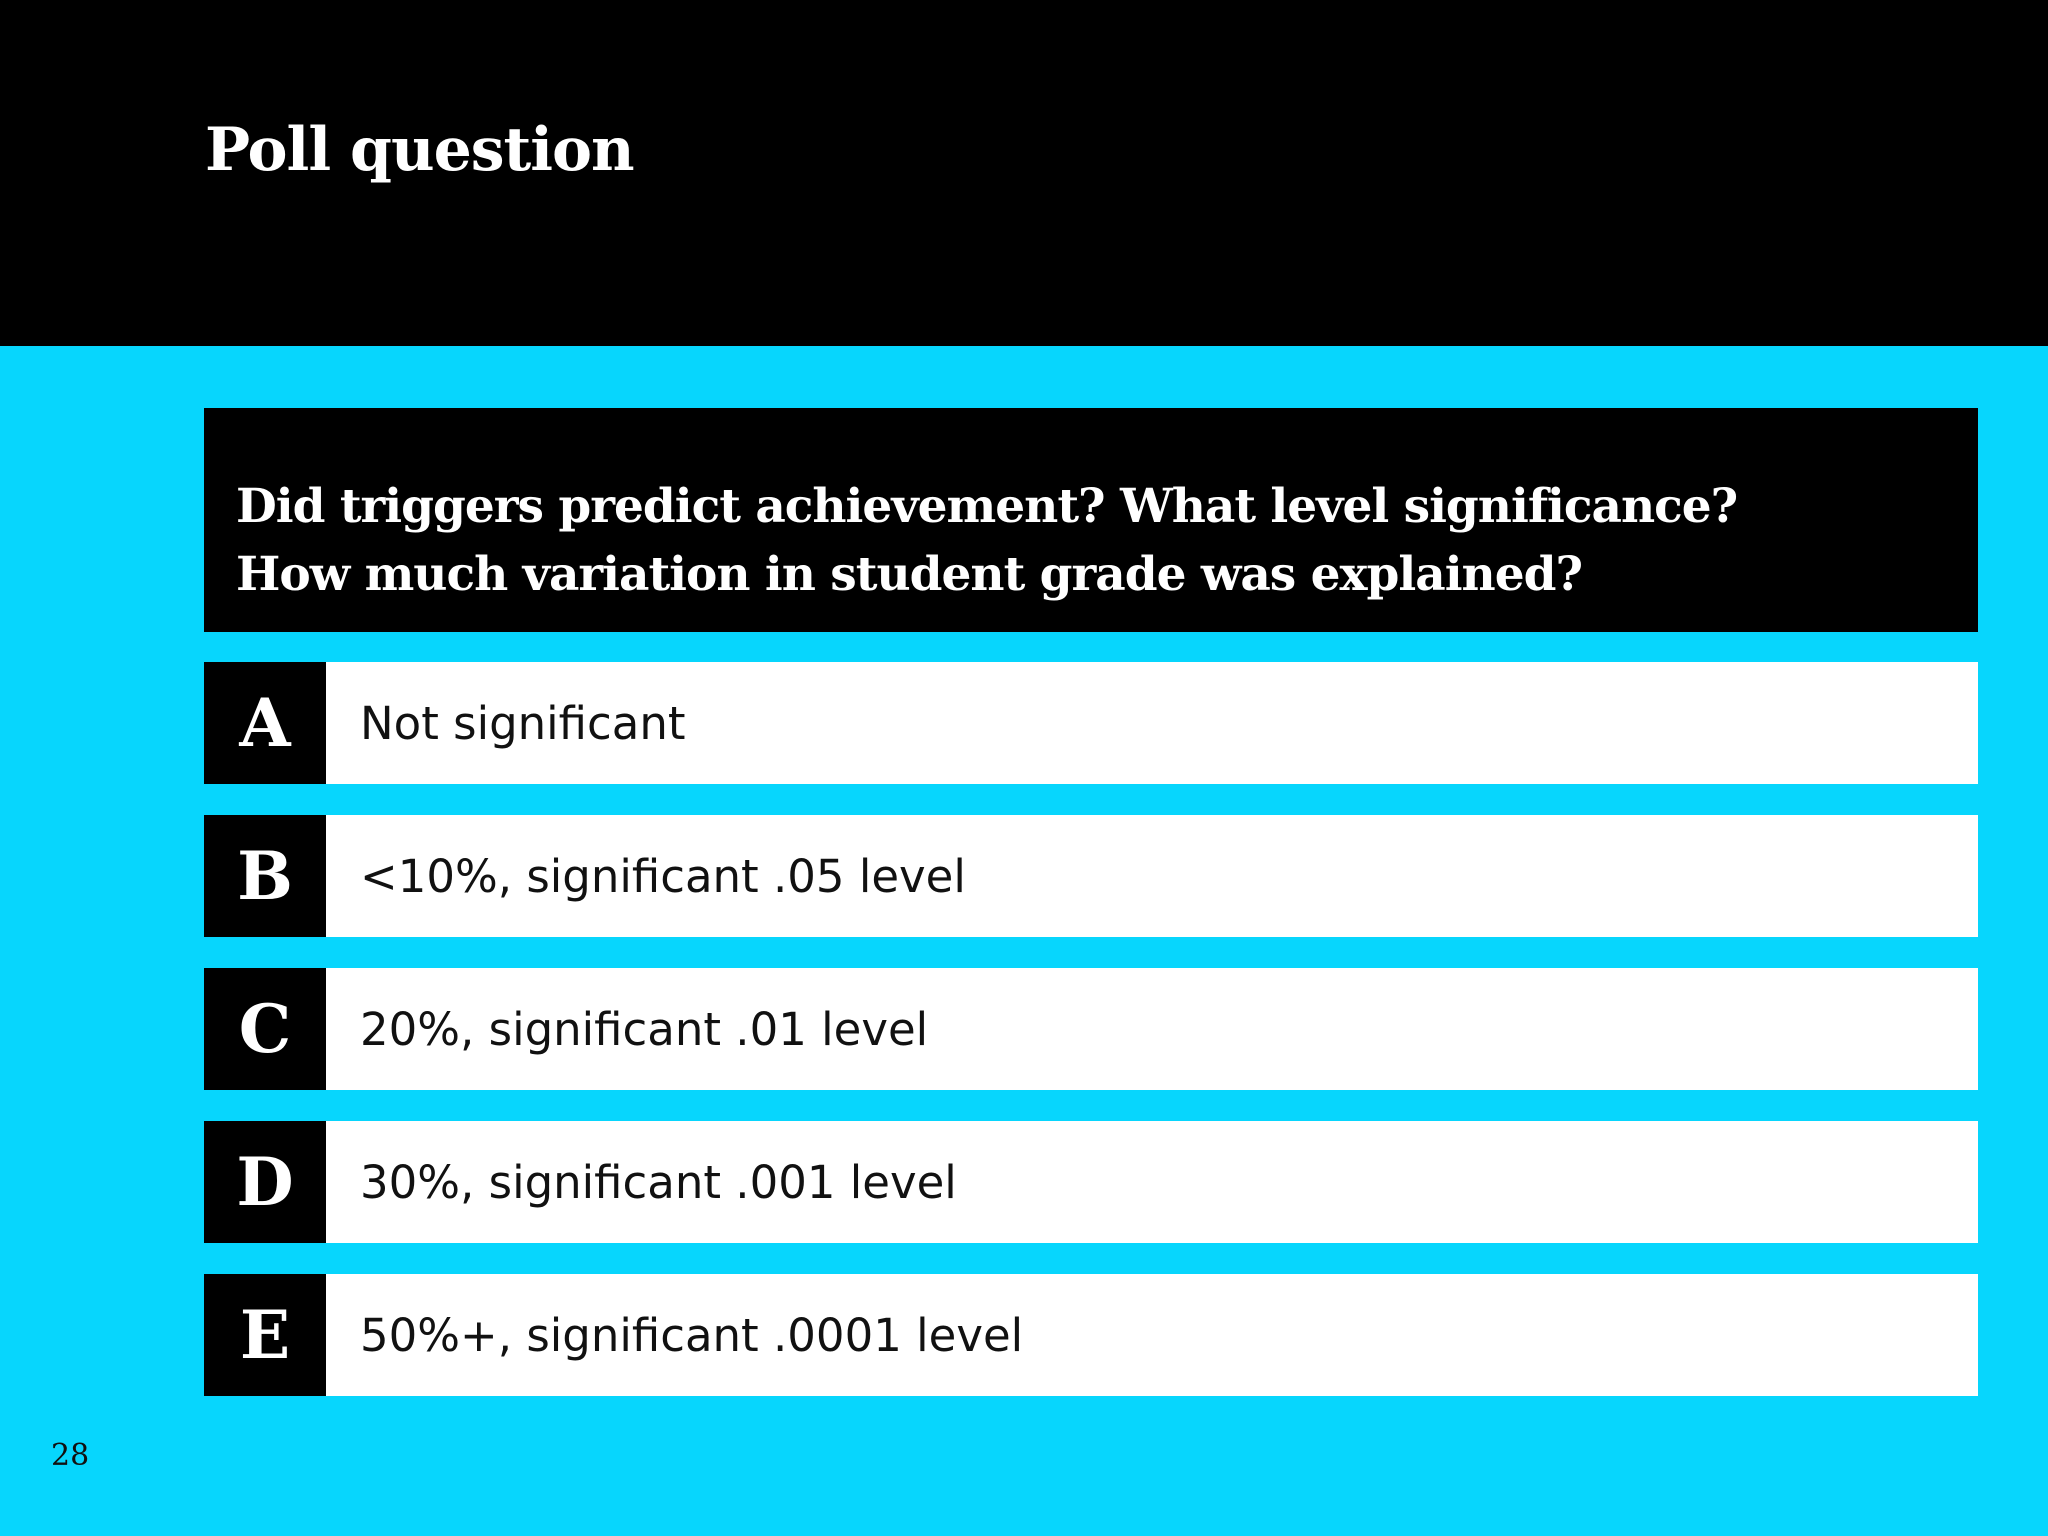 This screenshot has width=2048, height=1536. I want to click on option-letter-badge: C, so click(265, 1029).